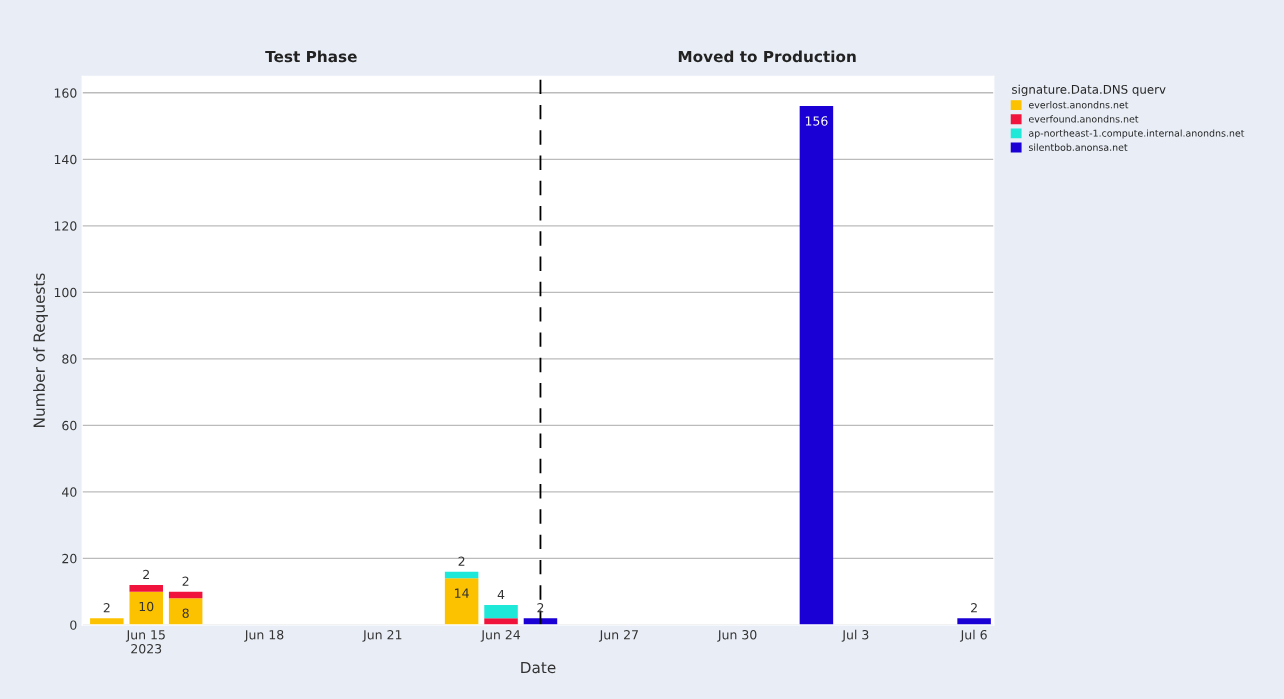 The height and width of the screenshot is (699, 1284). Describe the element at coordinates (65, 159) in the screenshot. I see `y-tick-label: 140` at that location.